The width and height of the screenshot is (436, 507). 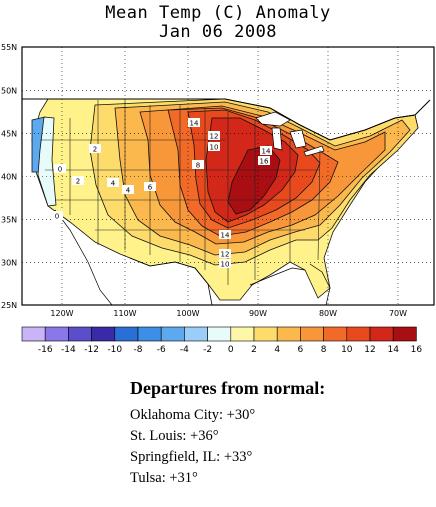 I want to click on svg-text: 6, so click(x=150, y=188).